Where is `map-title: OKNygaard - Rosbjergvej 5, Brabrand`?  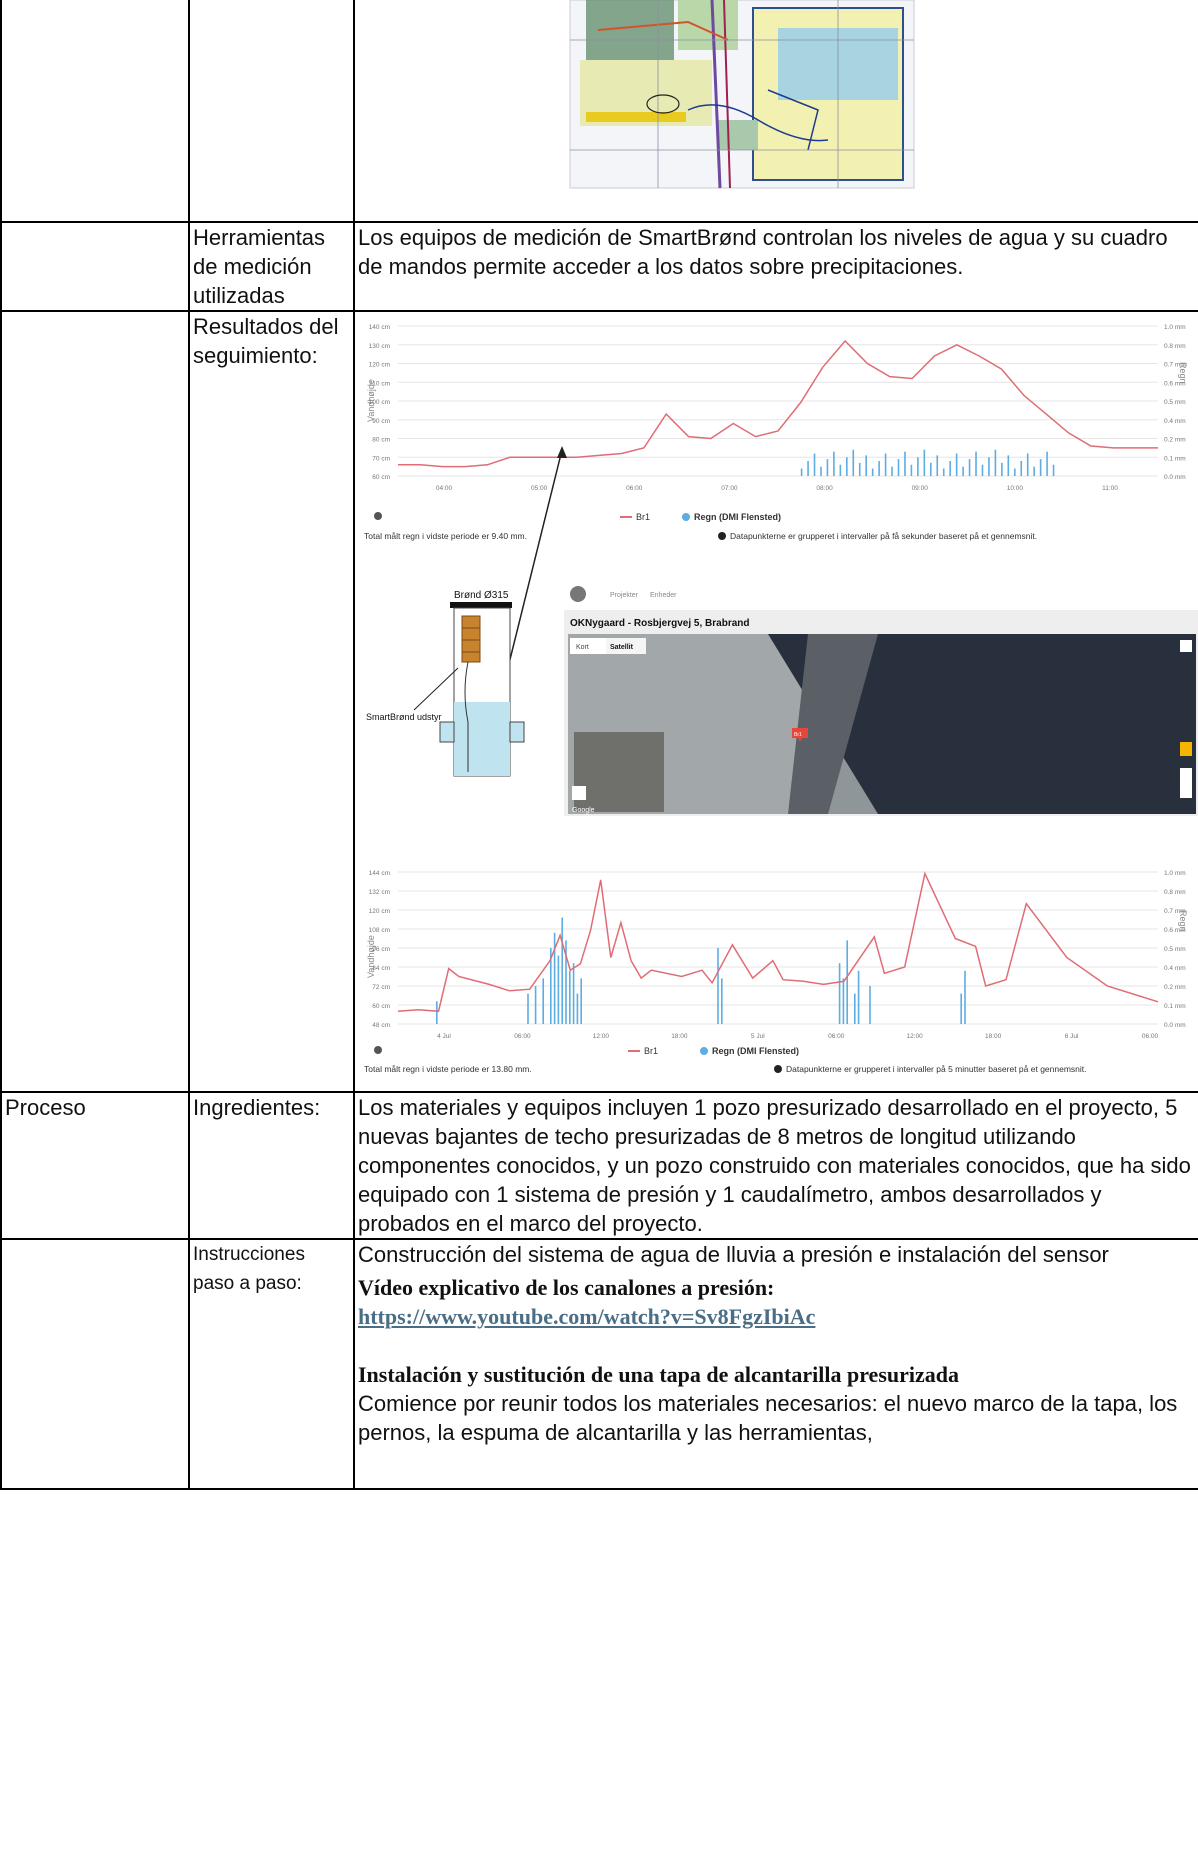
map-title: OKNygaard - Rosbjergvej 5, Brabrand is located at coordinates (660, 623).